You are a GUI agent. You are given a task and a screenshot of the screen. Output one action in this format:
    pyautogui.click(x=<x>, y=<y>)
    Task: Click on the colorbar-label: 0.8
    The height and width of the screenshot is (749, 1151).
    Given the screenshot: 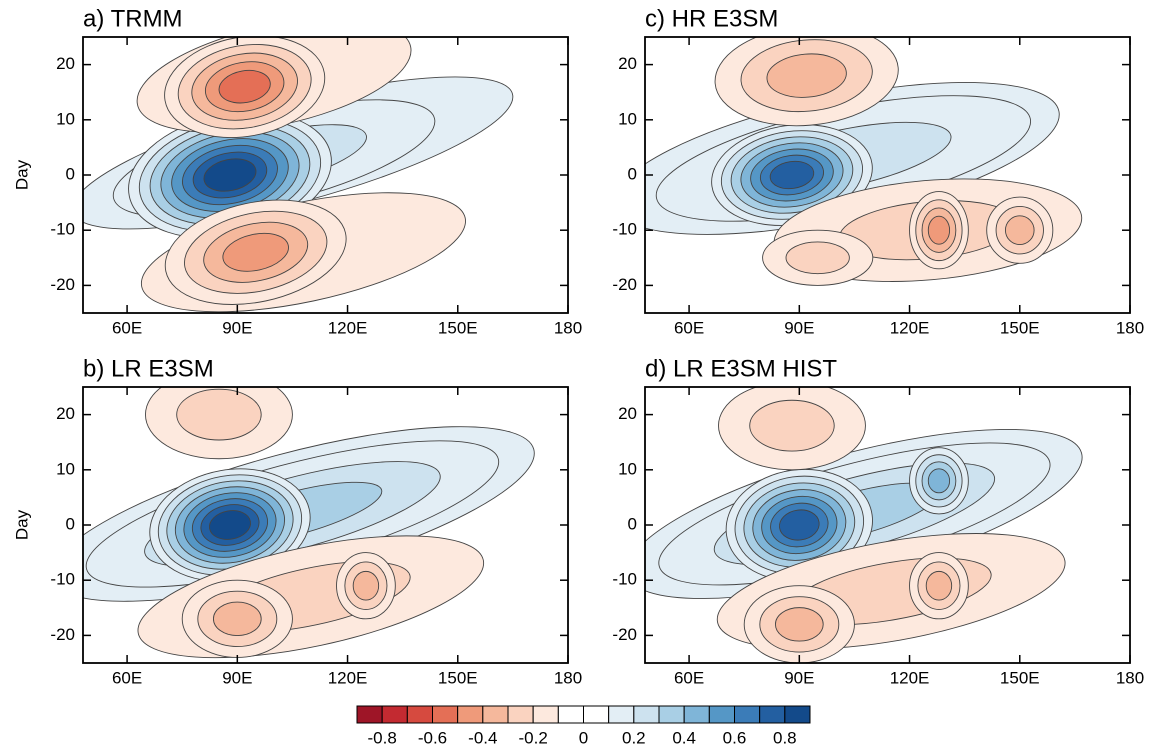 What is the action you would take?
    pyautogui.click(x=785, y=737)
    